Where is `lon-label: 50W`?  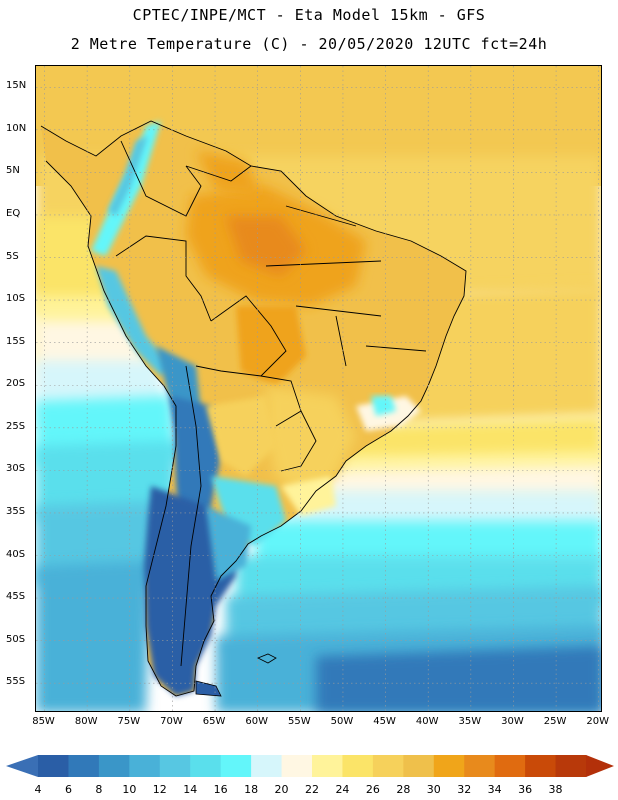 lon-label: 50W is located at coordinates (342, 721).